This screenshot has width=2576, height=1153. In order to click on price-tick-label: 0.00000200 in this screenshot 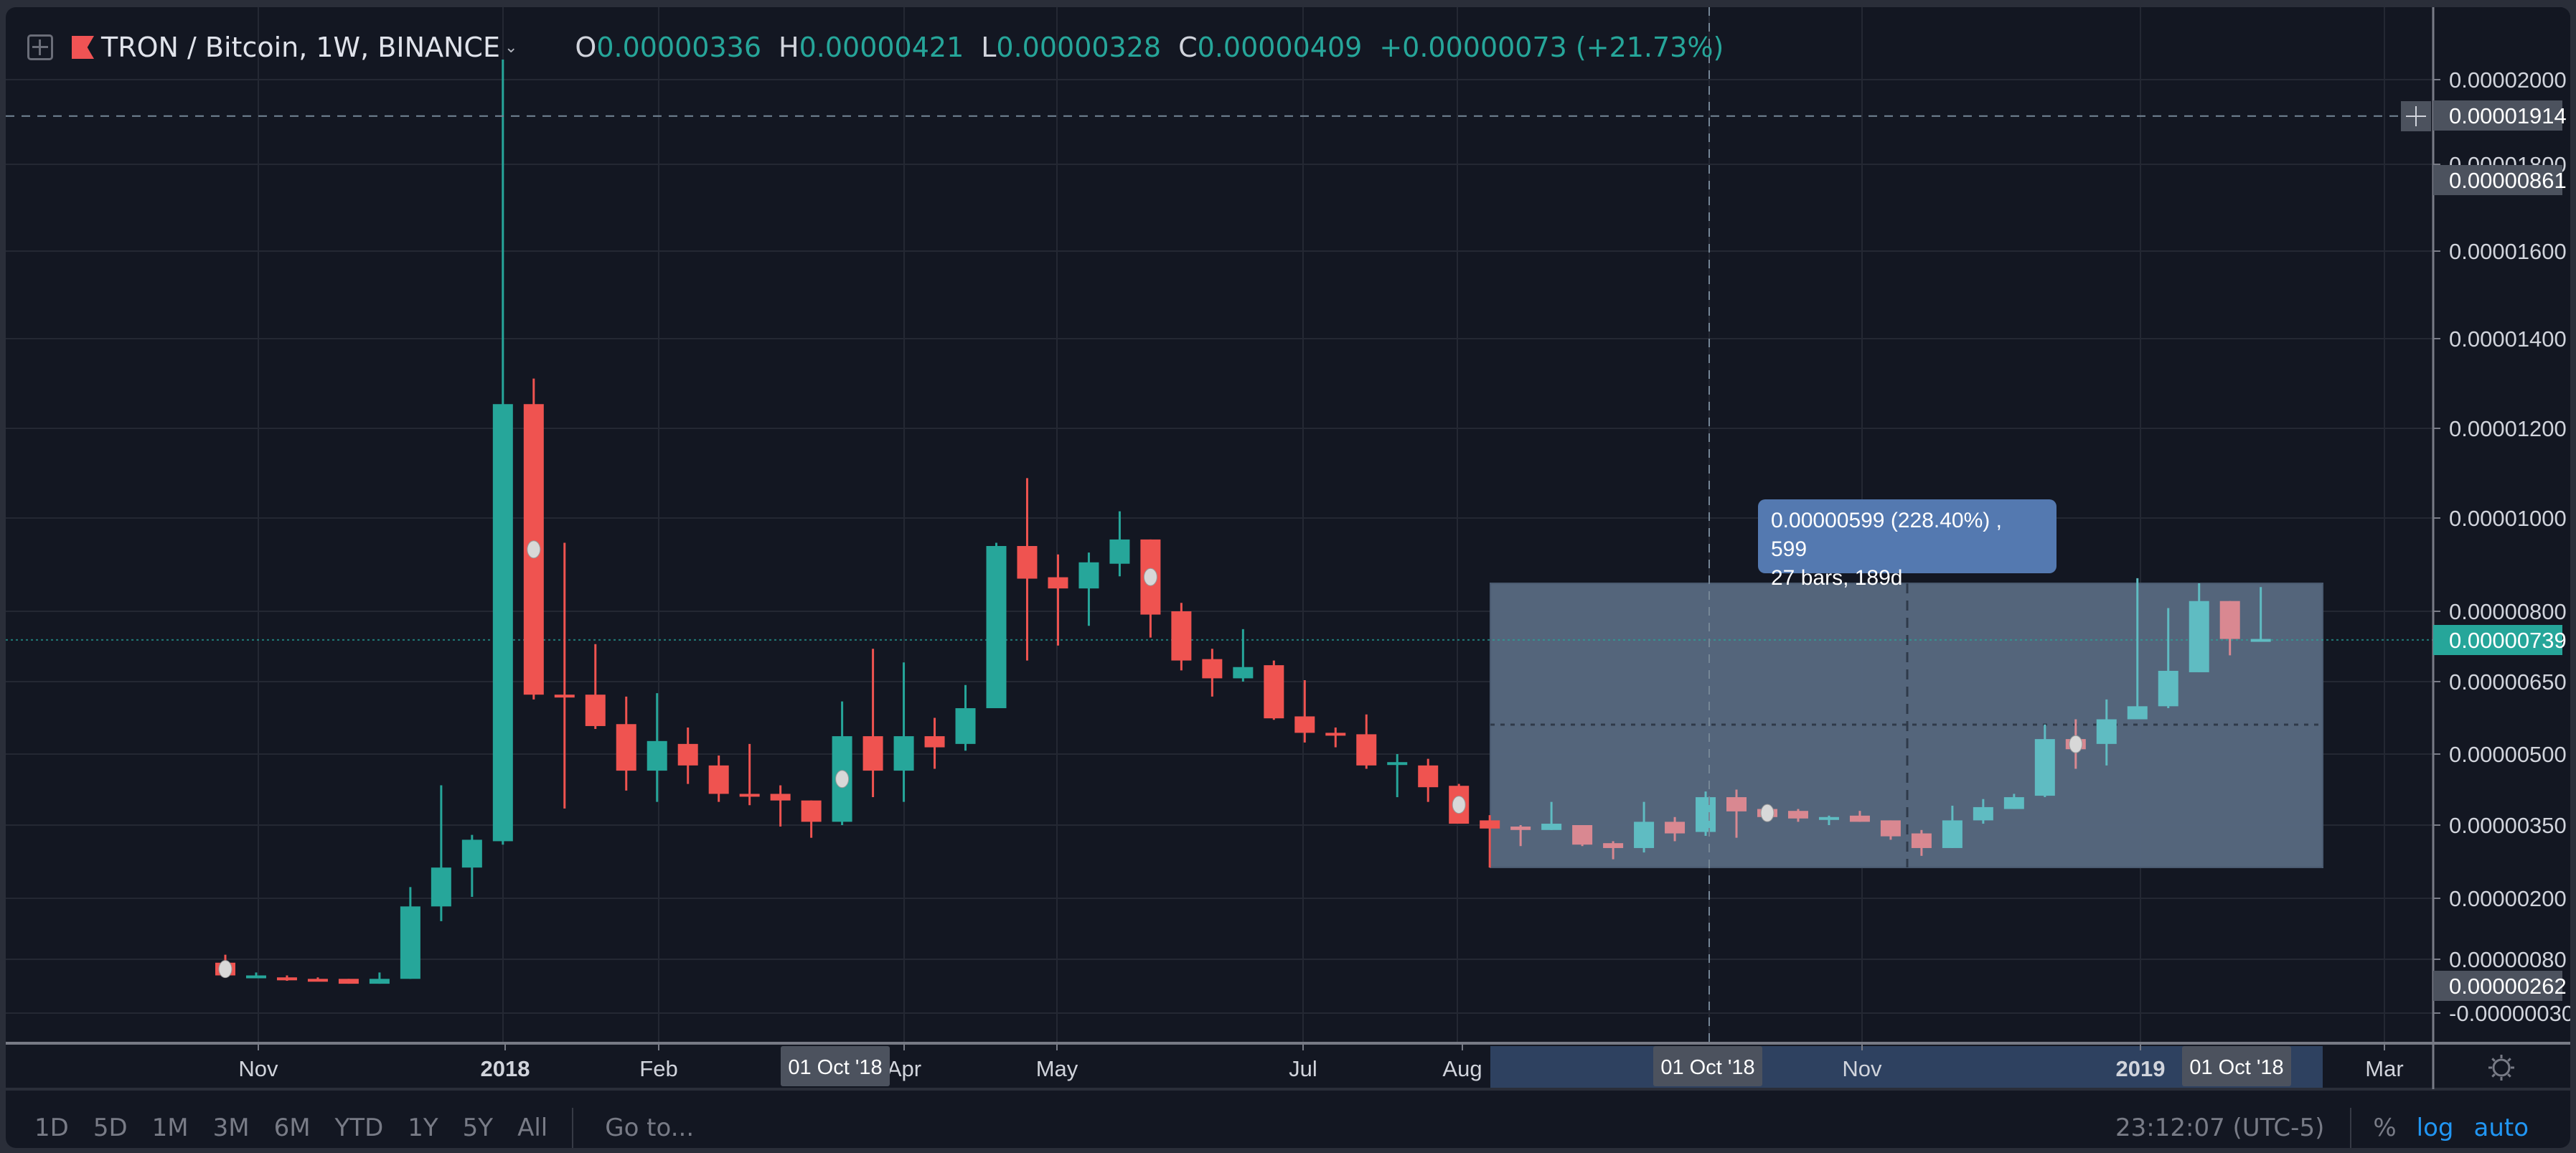, I will do `click(2508, 898)`.